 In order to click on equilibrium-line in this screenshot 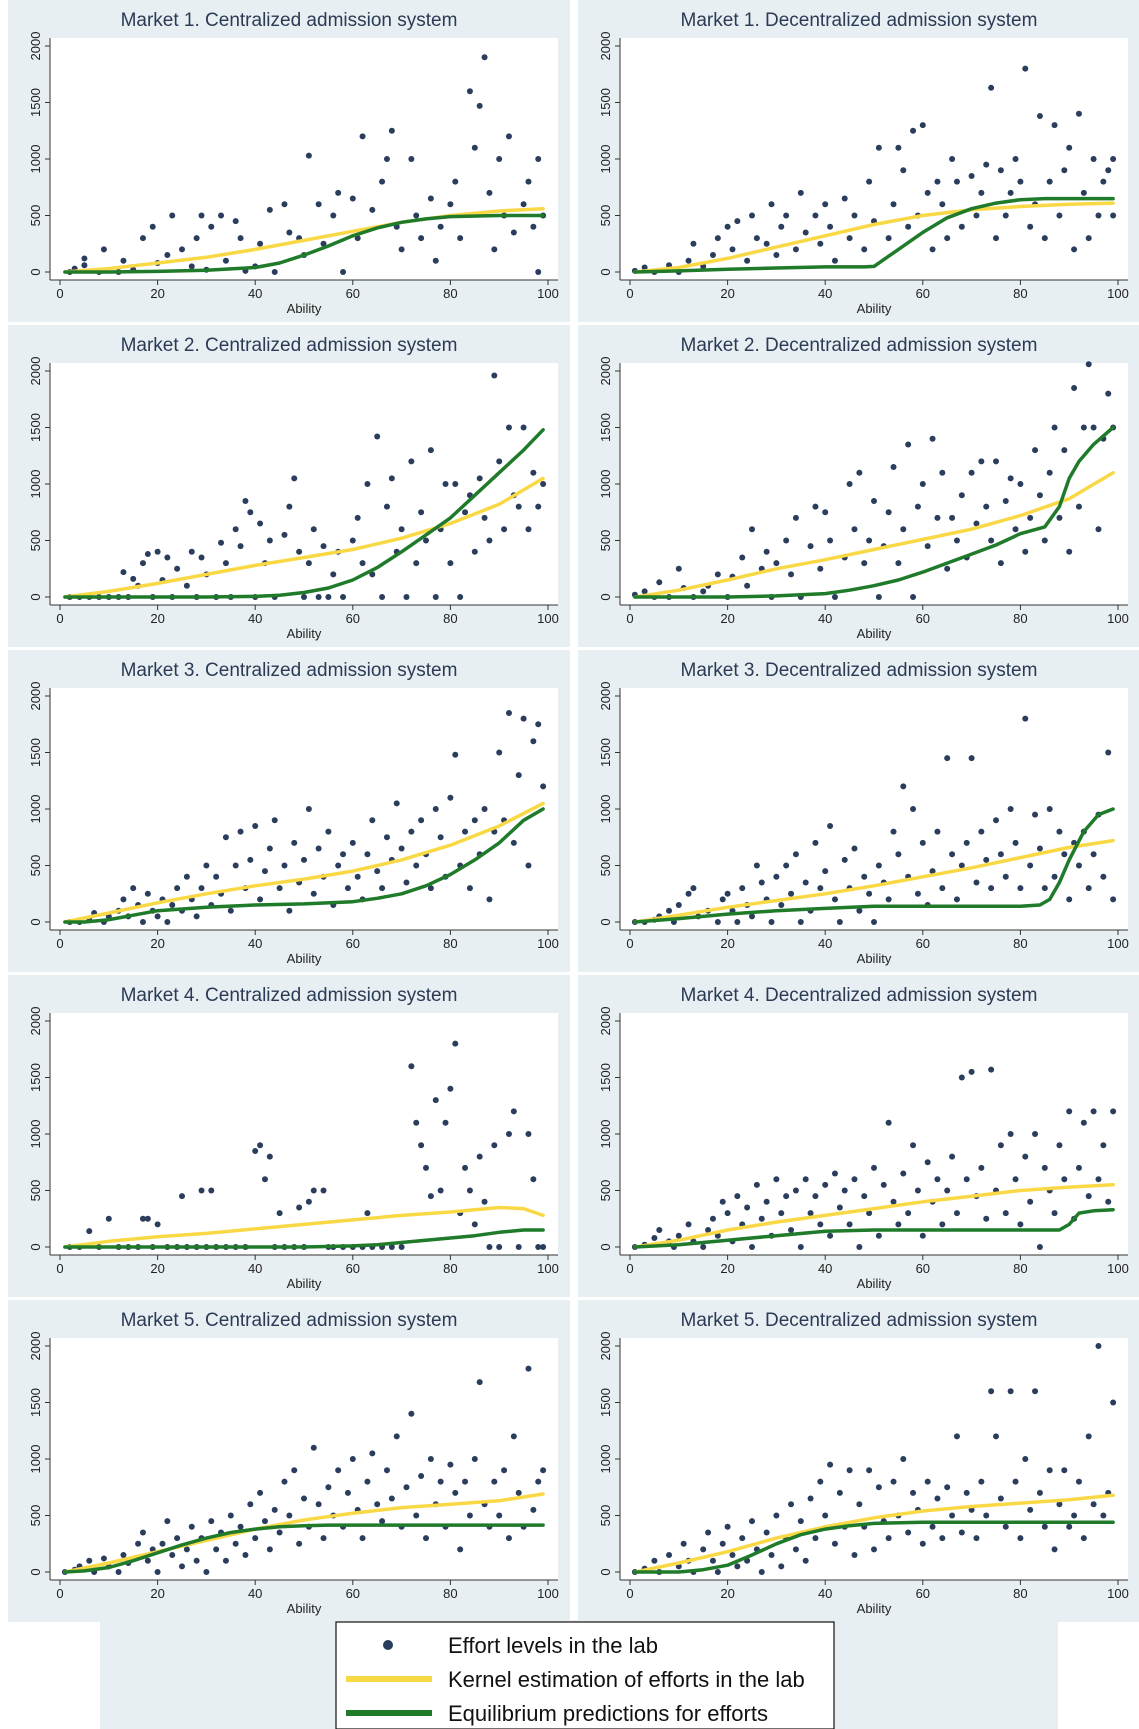, I will do `click(874, 235)`.